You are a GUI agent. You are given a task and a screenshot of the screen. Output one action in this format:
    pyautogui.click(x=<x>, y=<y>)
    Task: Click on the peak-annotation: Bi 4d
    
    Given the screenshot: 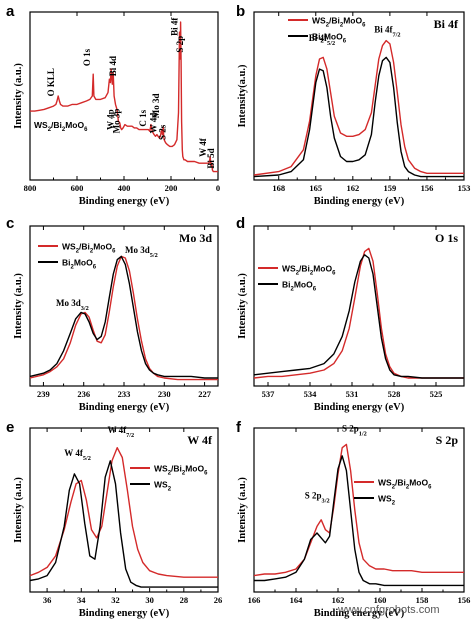 What is the action you would take?
    pyautogui.click(x=113, y=66)
    